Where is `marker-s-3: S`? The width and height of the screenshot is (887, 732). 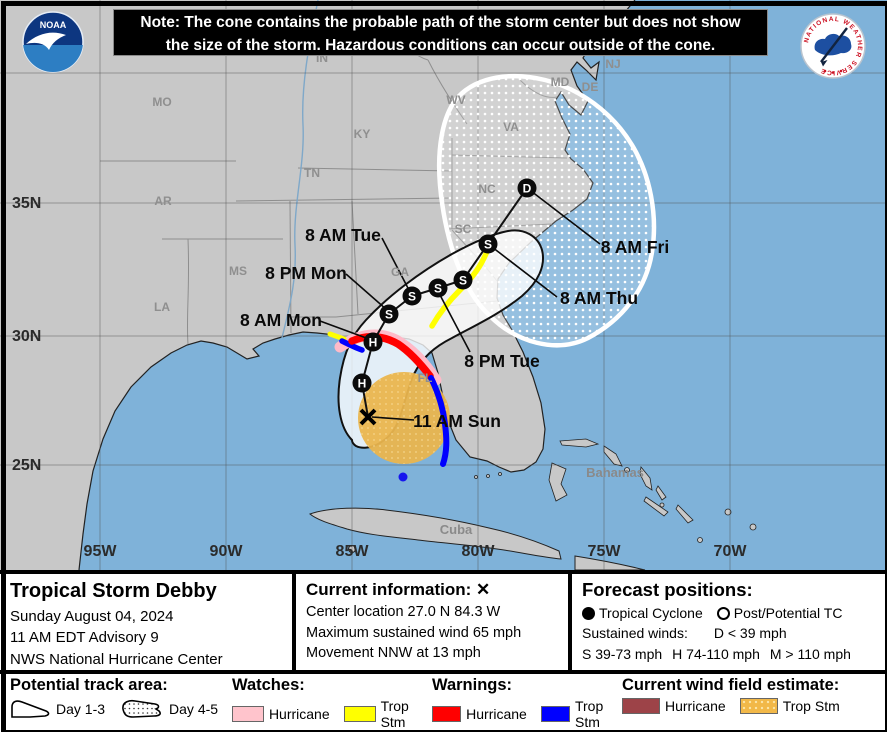 marker-s-3: S is located at coordinates (438, 288).